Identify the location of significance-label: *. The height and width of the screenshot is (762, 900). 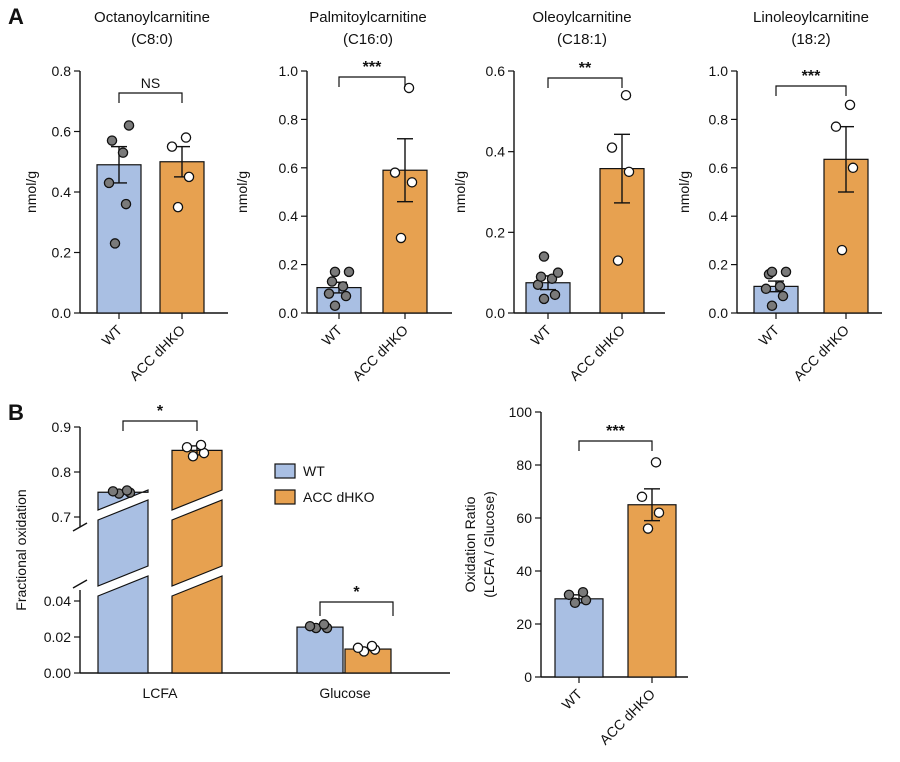
(356, 592).